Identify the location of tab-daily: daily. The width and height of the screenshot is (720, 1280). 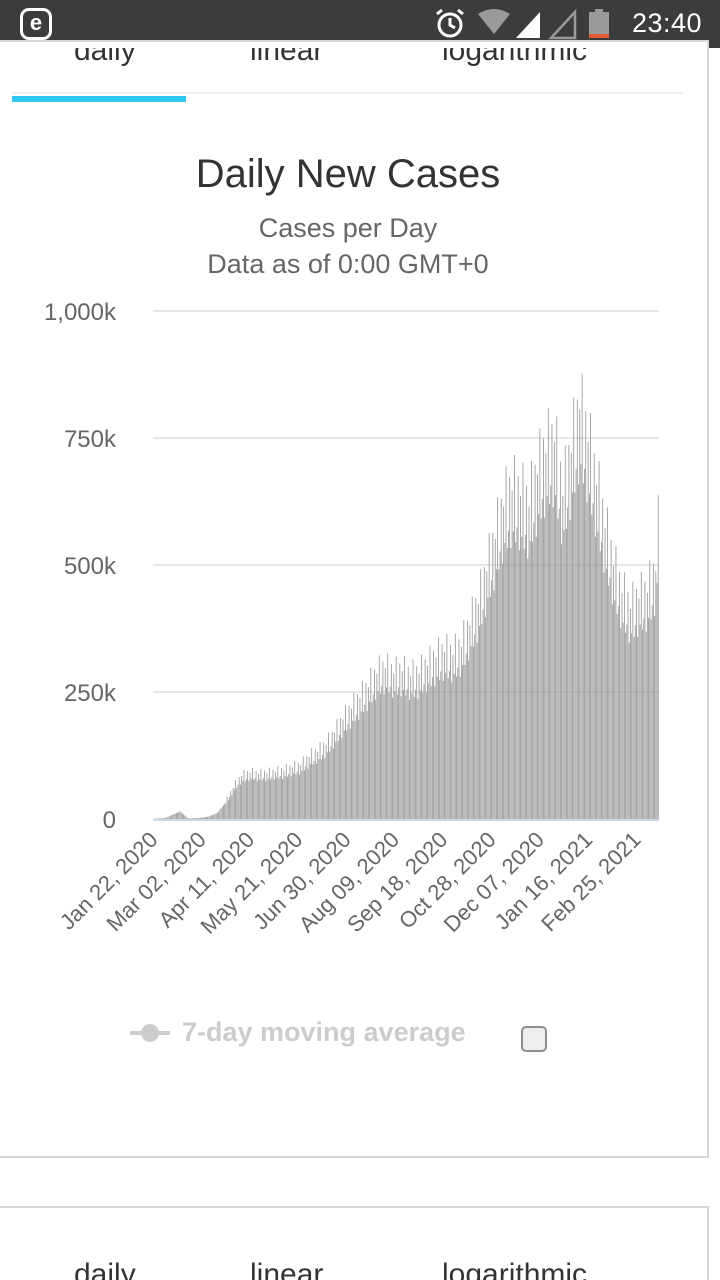
(105, 57).